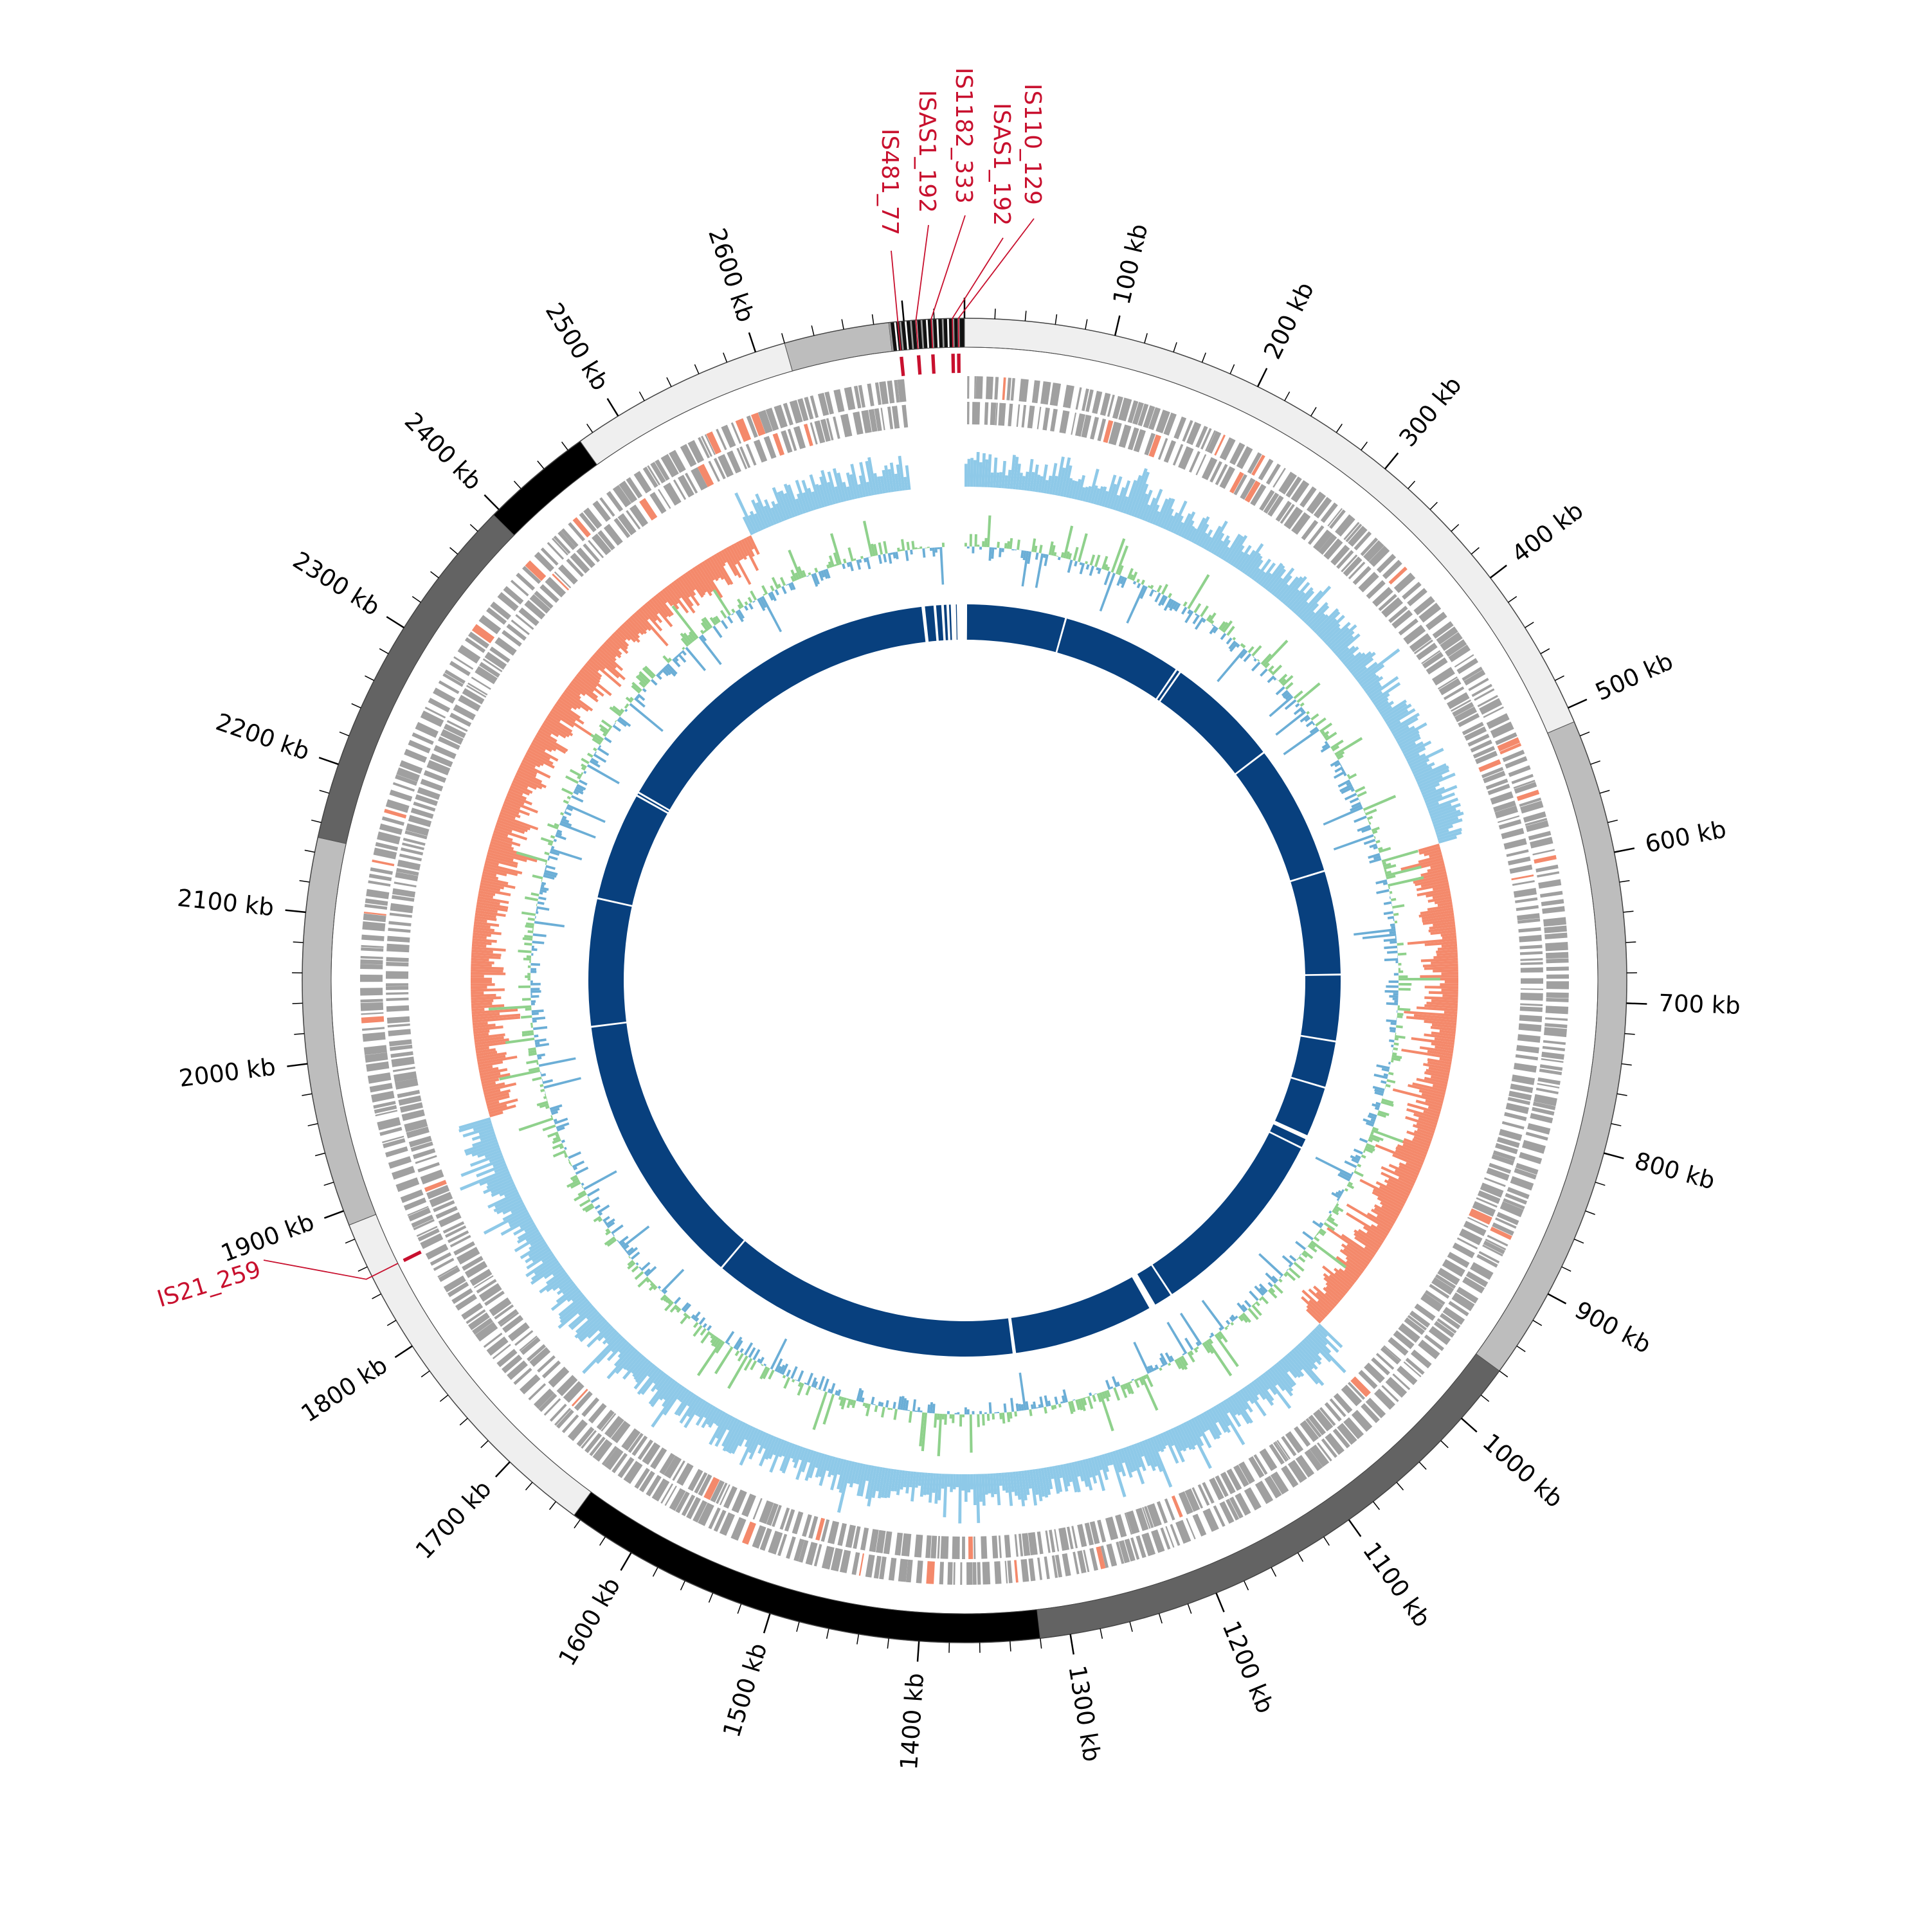 This screenshot has height=1932, width=1929. What do you see at coordinates (1248, 1667) in the screenshot?
I see `tick-label: 1200 kb` at bounding box center [1248, 1667].